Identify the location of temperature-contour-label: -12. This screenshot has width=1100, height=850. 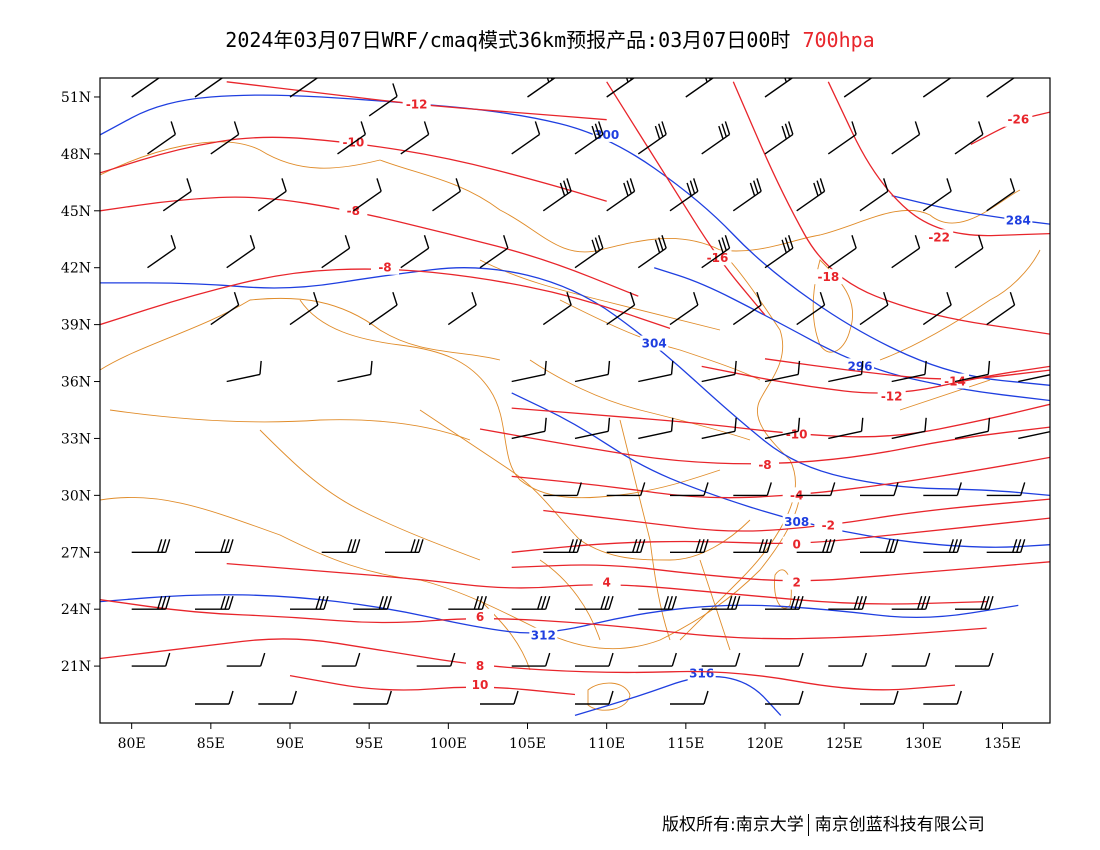
(892, 397).